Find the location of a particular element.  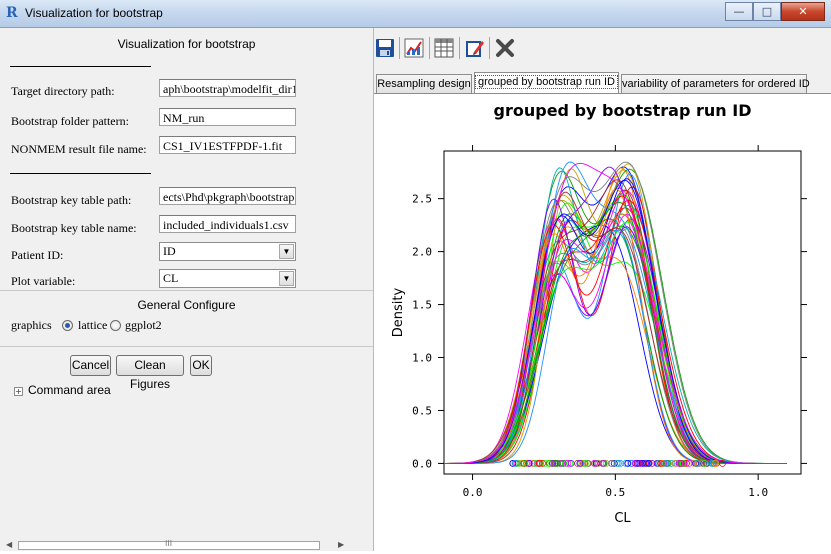

patient-id-label: Patient ID: is located at coordinates (37, 255).